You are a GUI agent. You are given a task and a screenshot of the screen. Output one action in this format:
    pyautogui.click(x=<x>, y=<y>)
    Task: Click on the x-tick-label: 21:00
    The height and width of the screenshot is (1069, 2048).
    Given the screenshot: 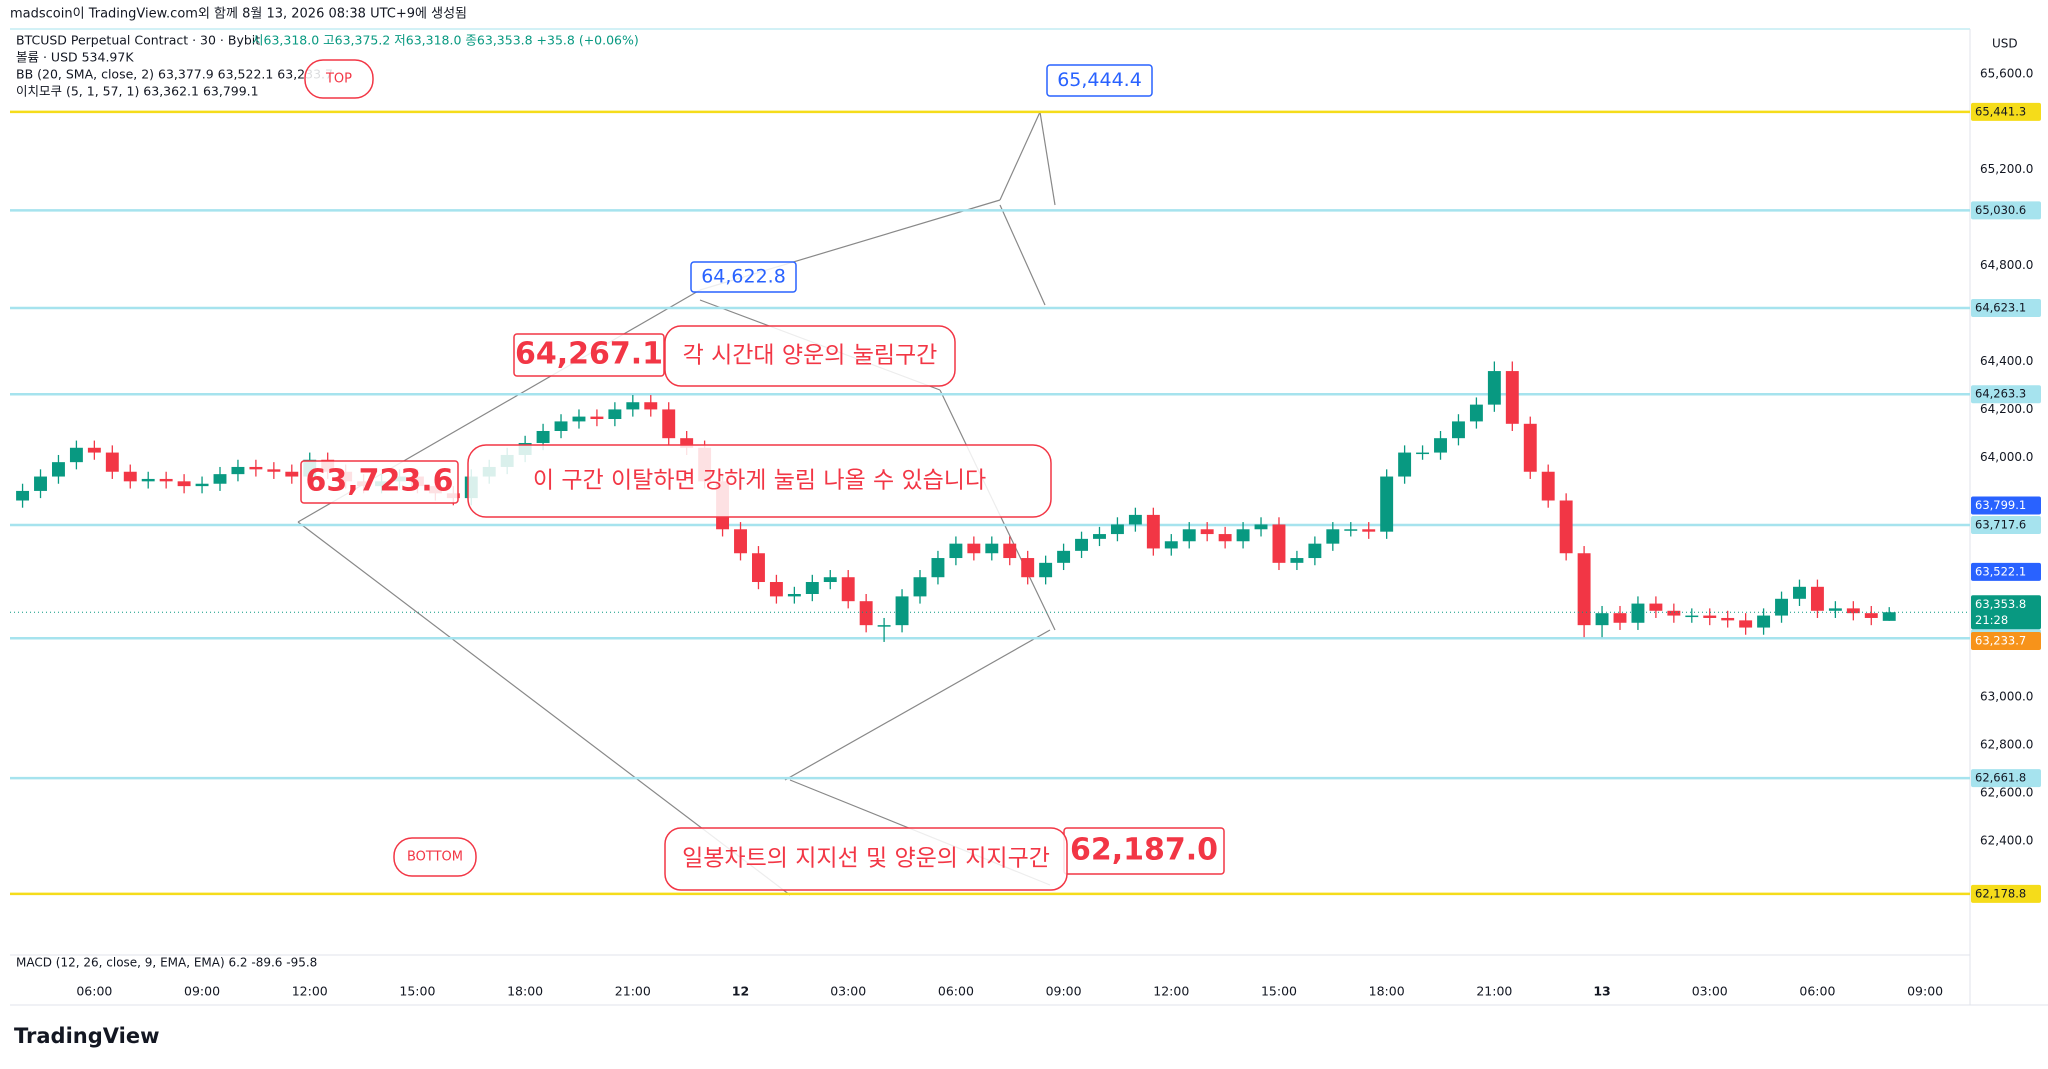 What is the action you would take?
    pyautogui.click(x=1494, y=991)
    